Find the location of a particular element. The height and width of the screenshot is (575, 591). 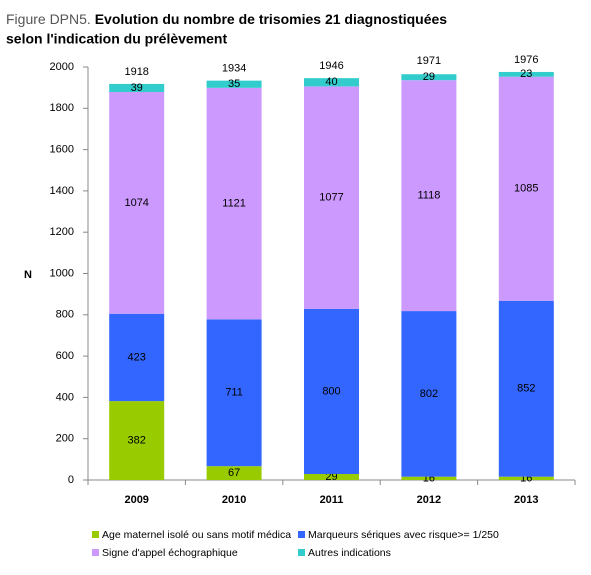

value-label: 67 is located at coordinates (234, 473).